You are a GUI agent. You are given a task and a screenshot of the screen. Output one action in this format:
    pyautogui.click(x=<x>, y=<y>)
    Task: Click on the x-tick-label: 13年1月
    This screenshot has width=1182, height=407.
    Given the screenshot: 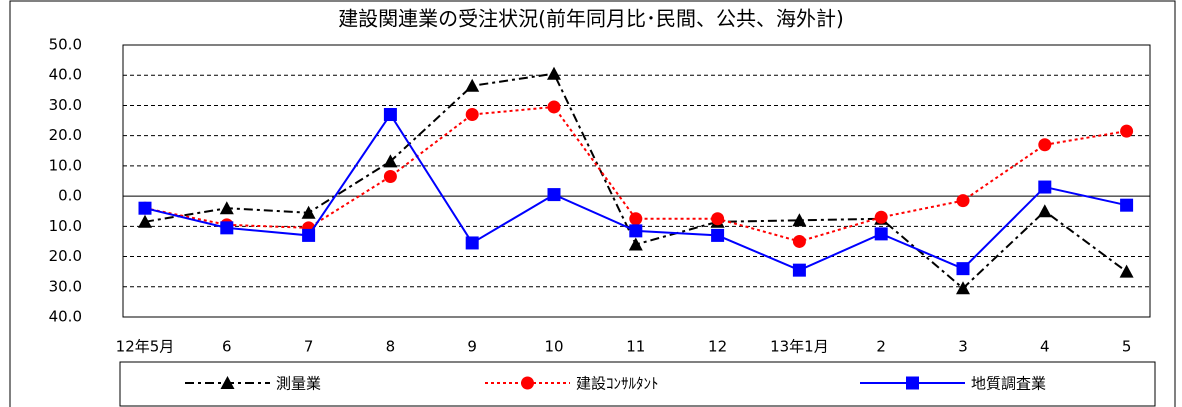 What is the action you would take?
    pyautogui.click(x=799, y=347)
    